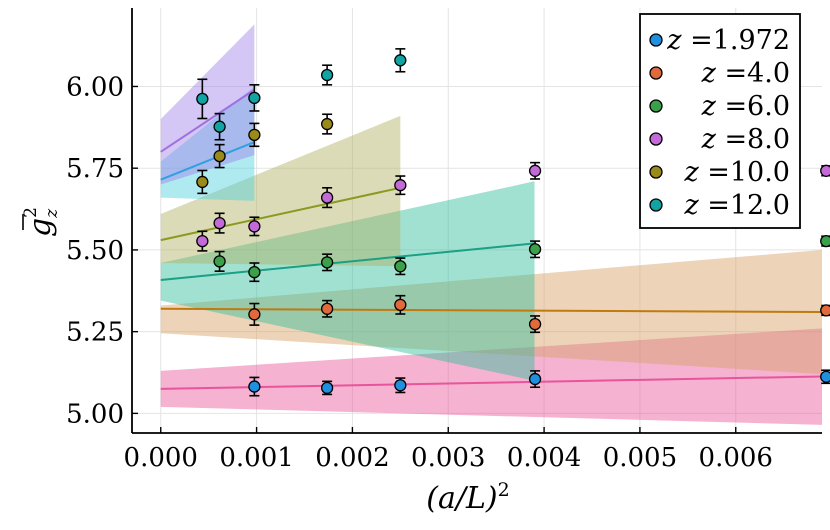 The width and height of the screenshot is (830, 530). What do you see at coordinates (40, 227) in the screenshot?
I see `y-axis-label-text: g` at bounding box center [40, 227].